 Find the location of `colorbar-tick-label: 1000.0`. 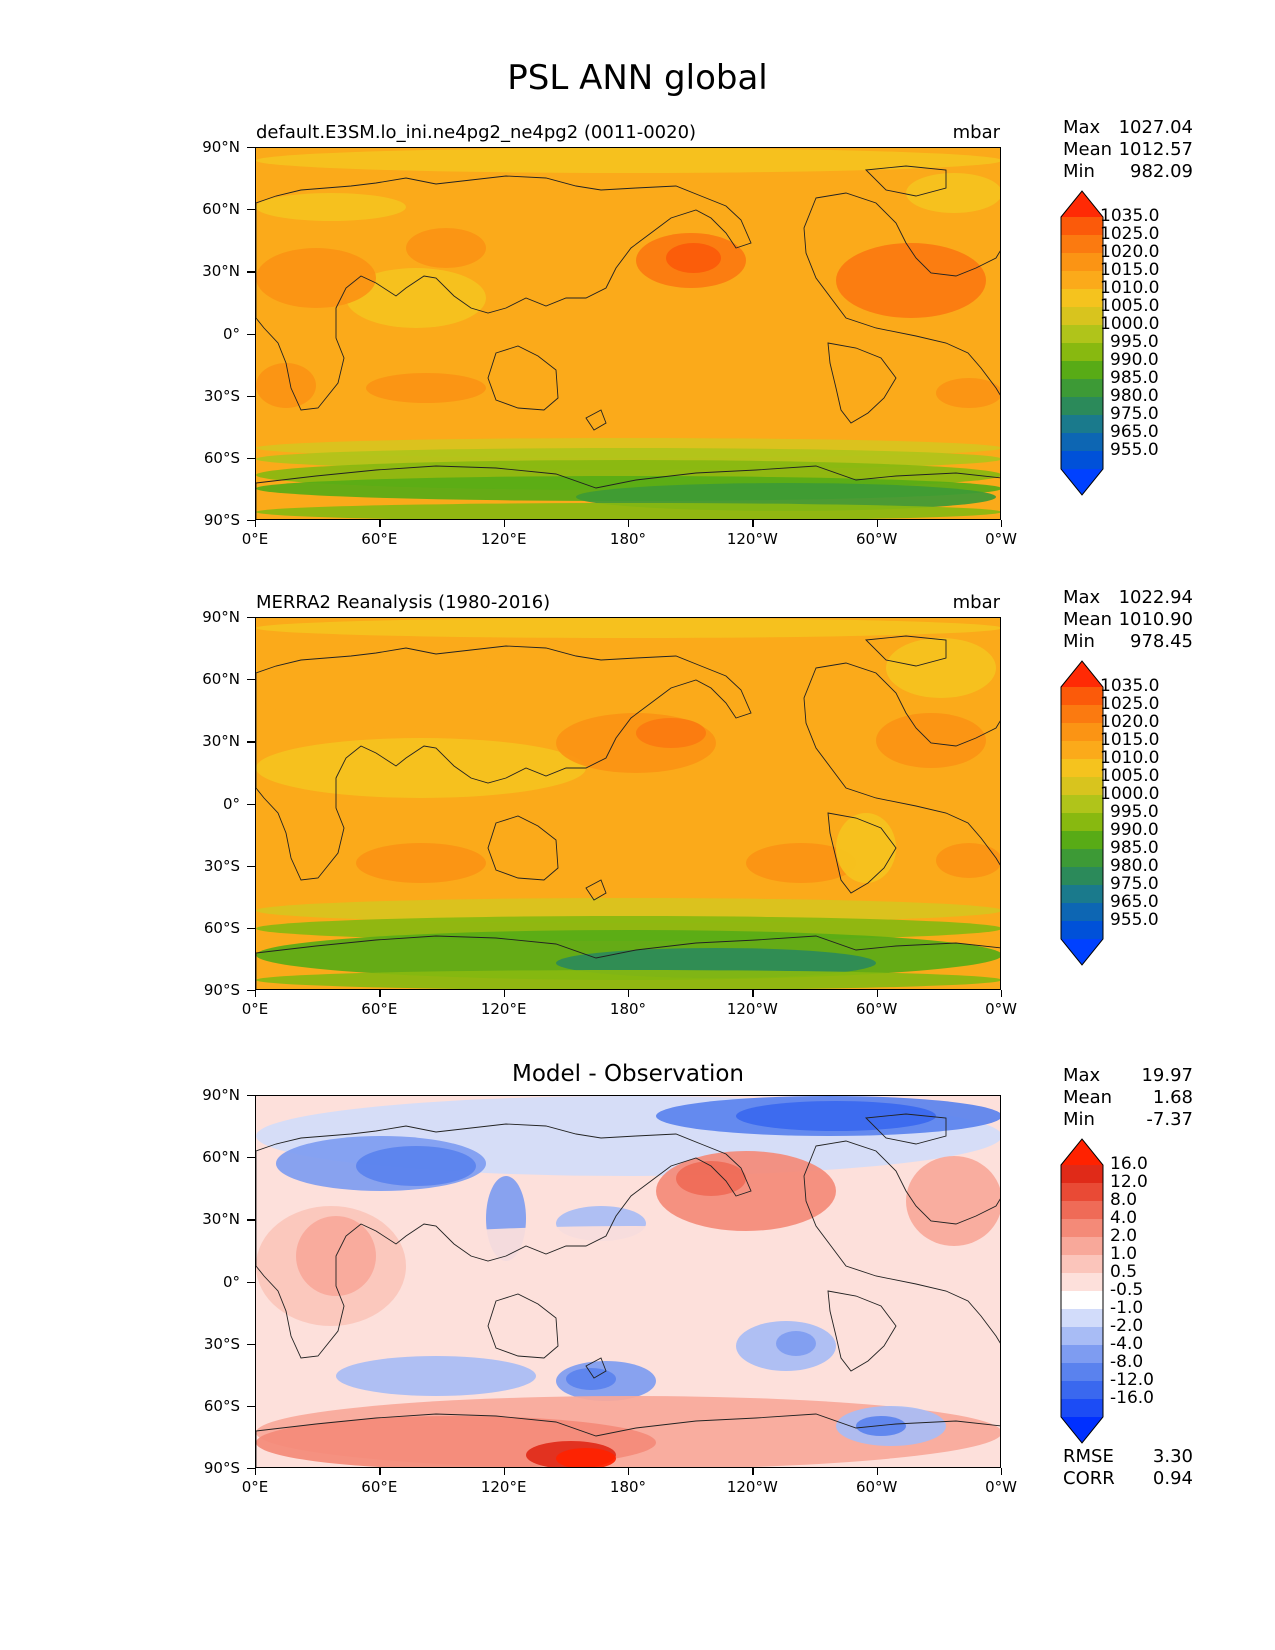

colorbar-tick-label: 1000.0 is located at coordinates (1130, 324).